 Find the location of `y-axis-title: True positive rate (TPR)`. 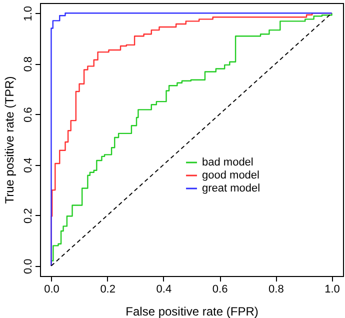

y-axis-title: True positive rate (TPR) is located at coordinates (9, 140).